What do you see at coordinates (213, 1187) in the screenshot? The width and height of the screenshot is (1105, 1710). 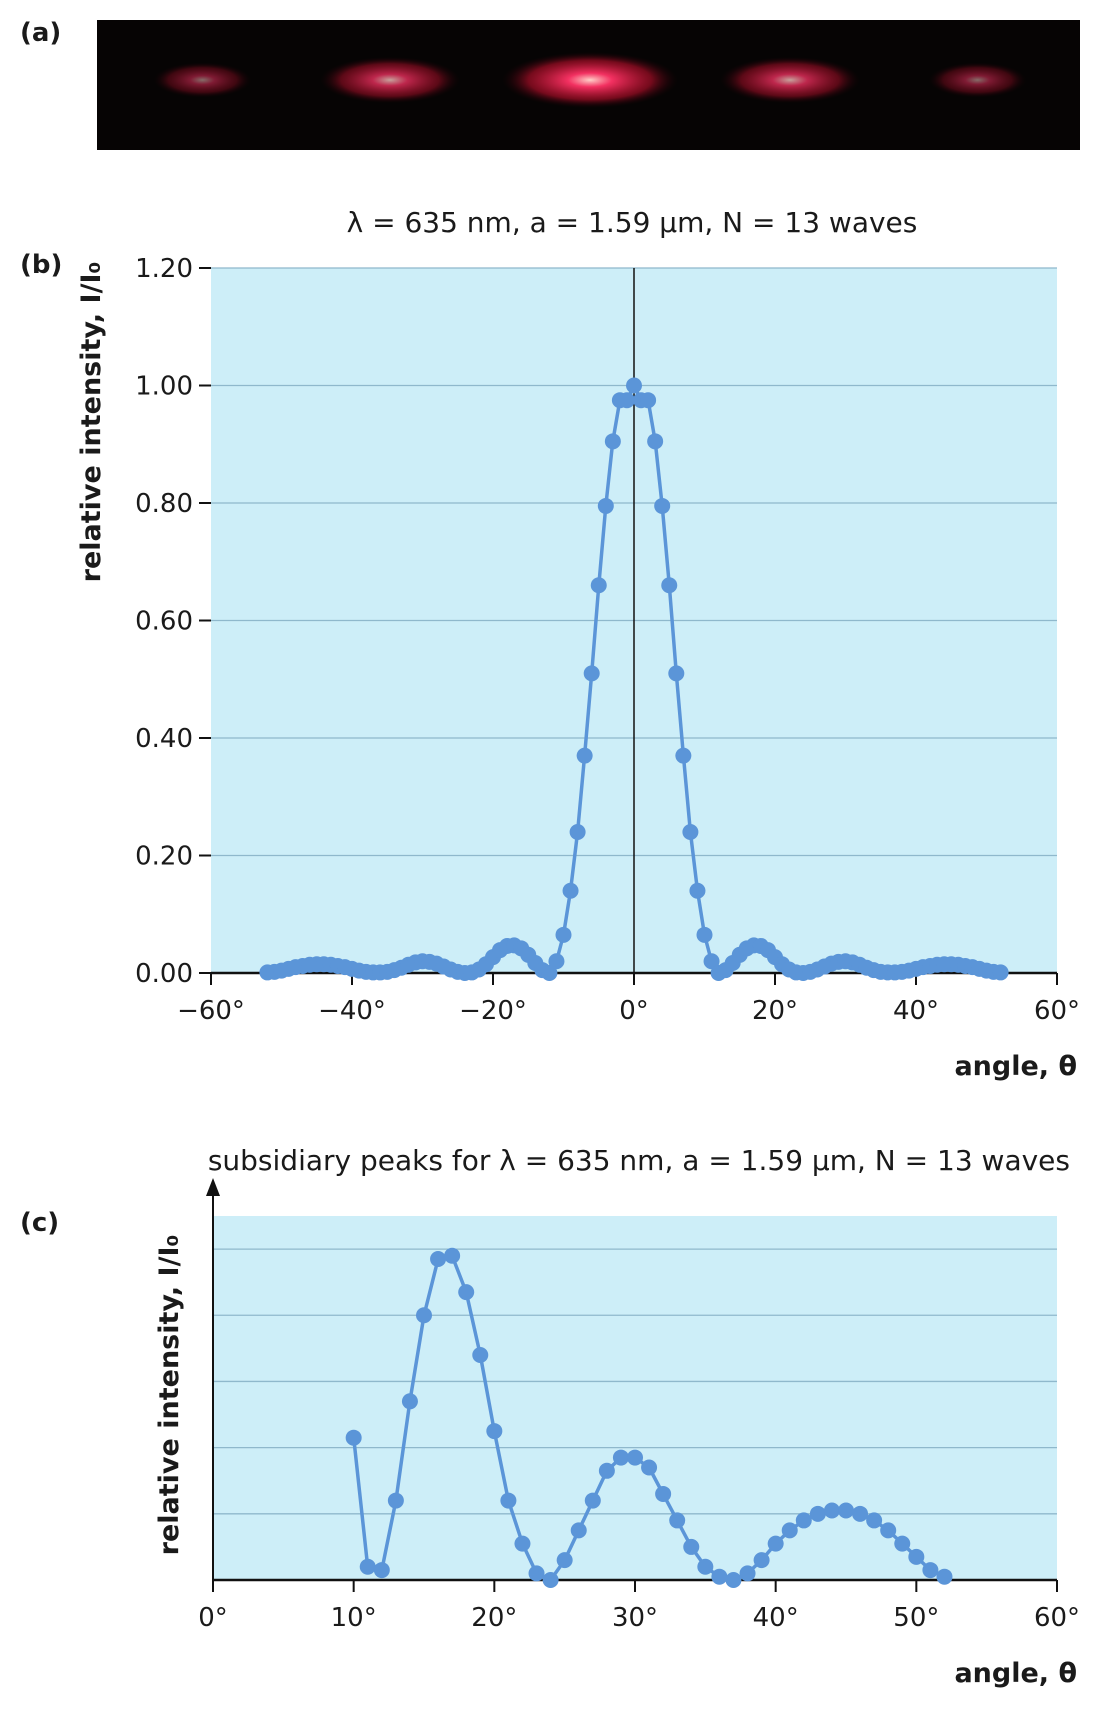 I see `c-y-axis-arrow` at bounding box center [213, 1187].